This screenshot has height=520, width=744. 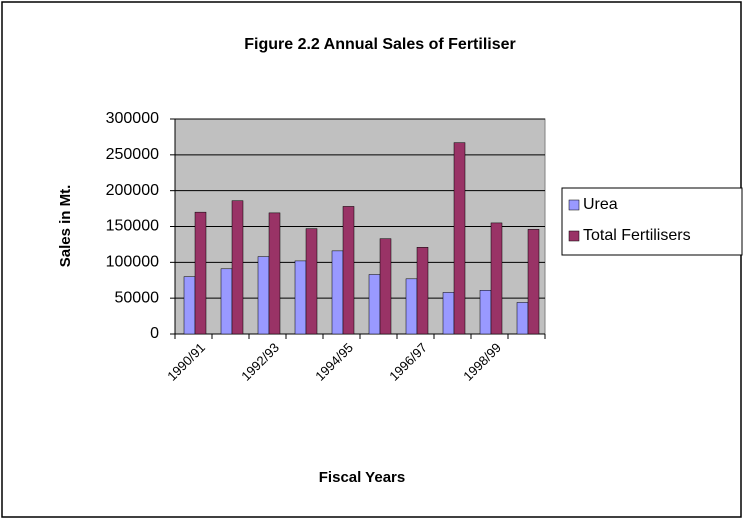 What do you see at coordinates (637, 235) in the screenshot?
I see `legend-label: Total Fertilisers` at bounding box center [637, 235].